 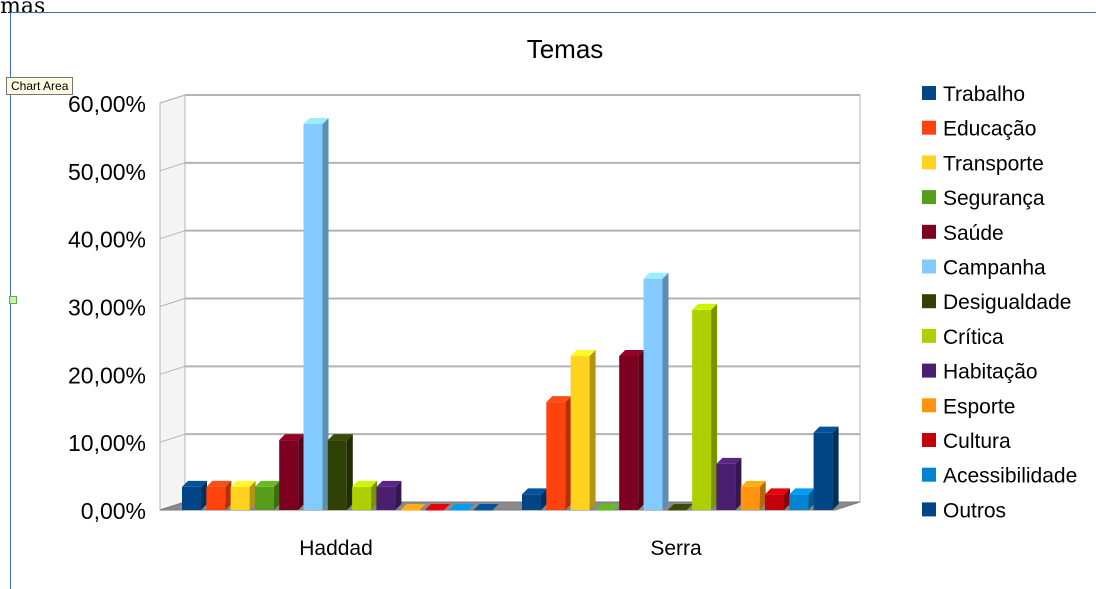 I want to click on bar-segurança-haddad, so click(x=267, y=495).